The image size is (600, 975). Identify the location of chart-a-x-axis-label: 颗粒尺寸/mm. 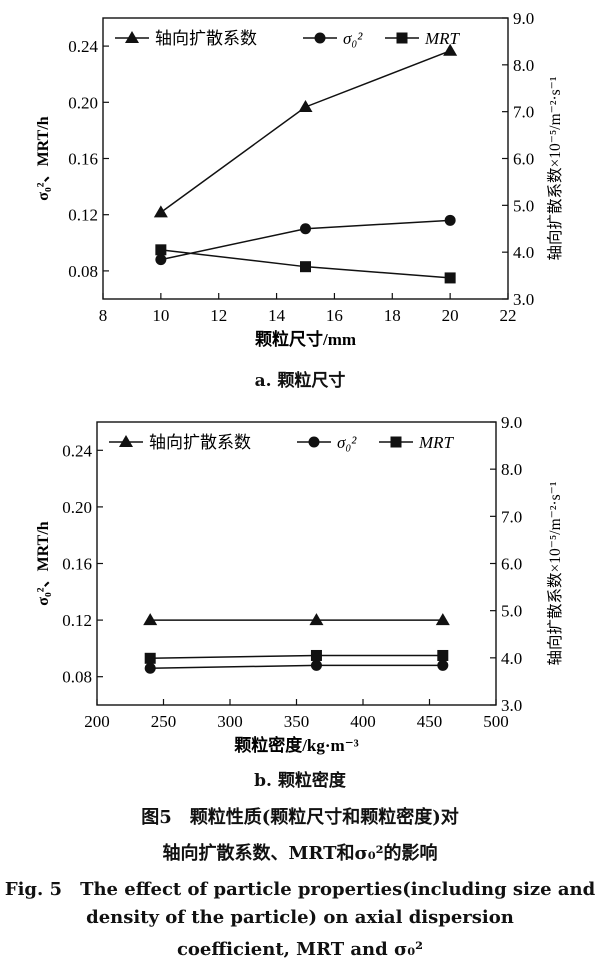
(305, 339).